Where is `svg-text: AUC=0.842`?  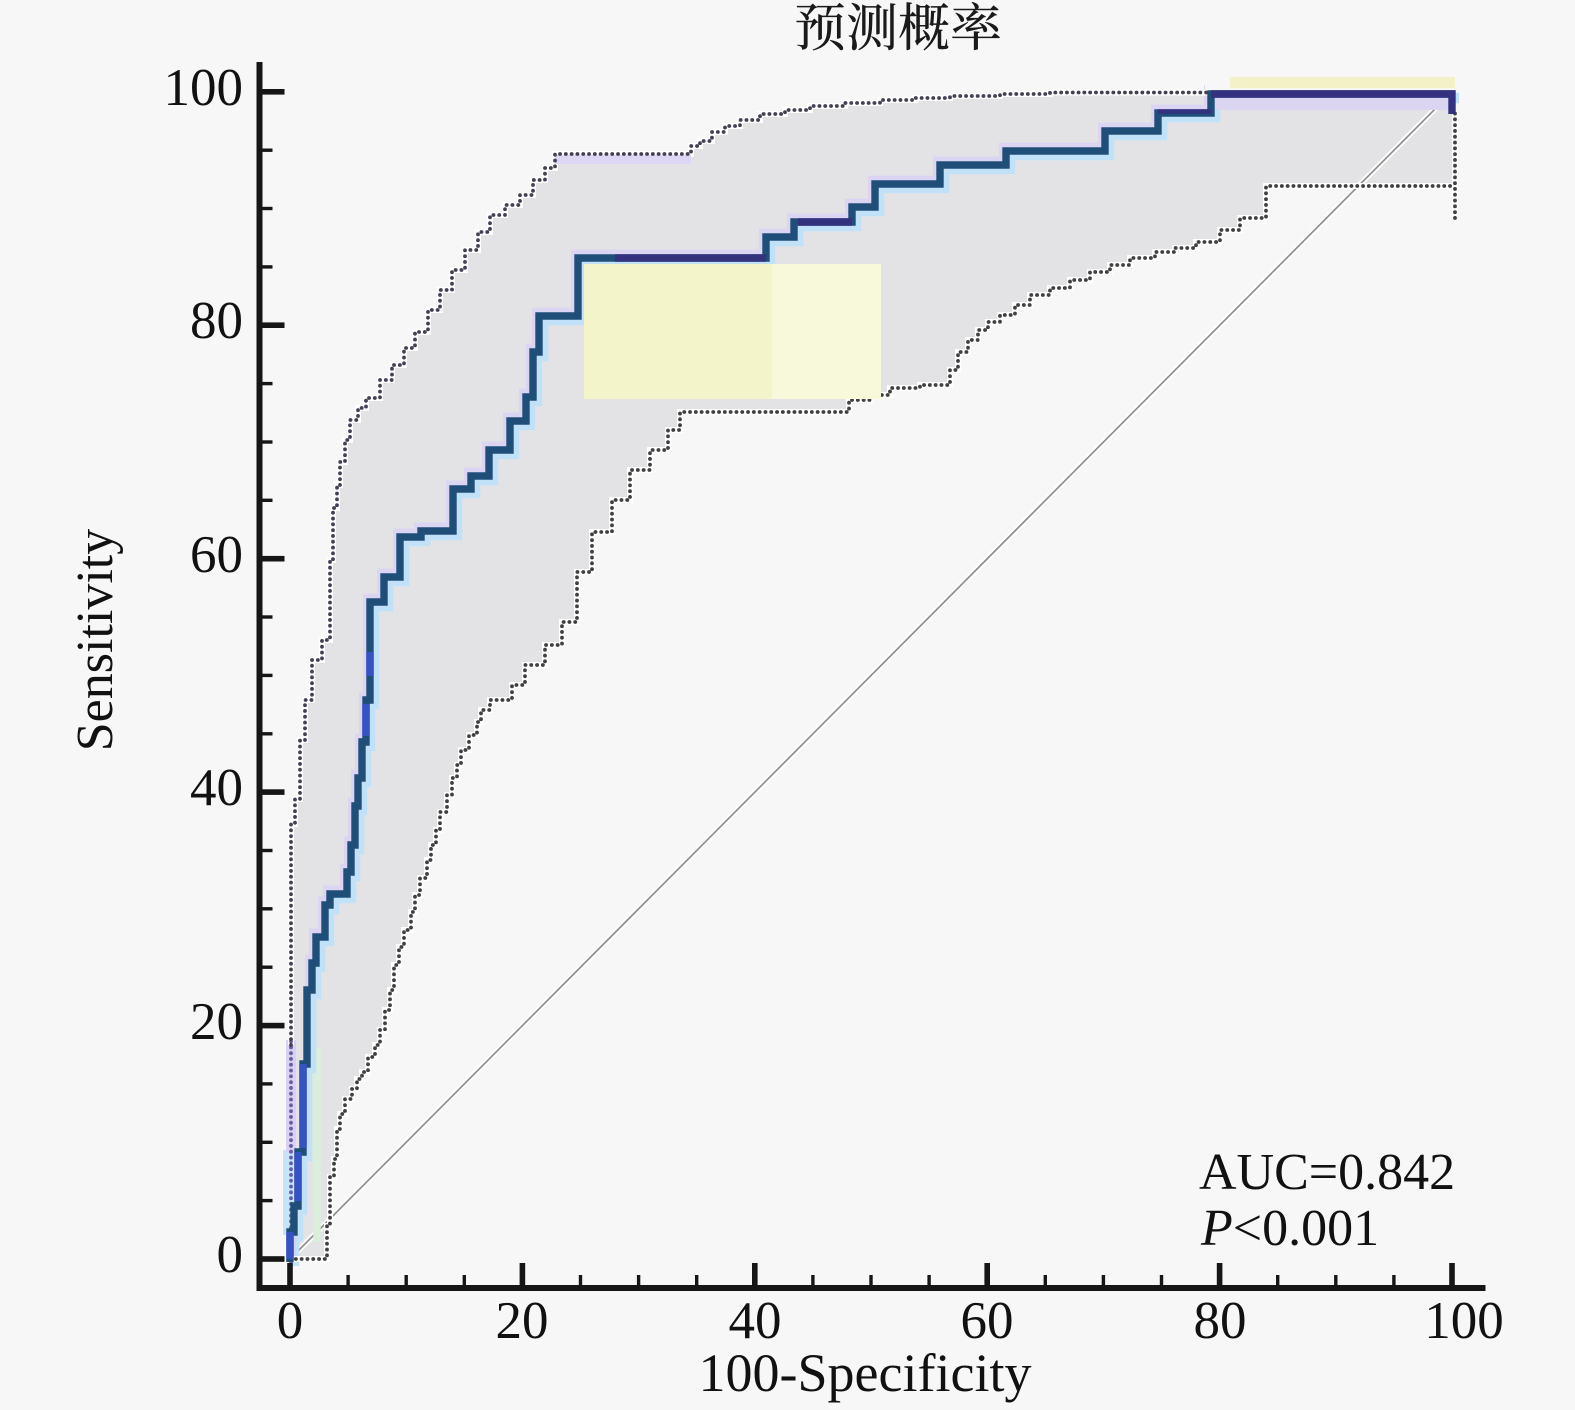
svg-text: AUC=0.842 is located at coordinates (1327, 1172).